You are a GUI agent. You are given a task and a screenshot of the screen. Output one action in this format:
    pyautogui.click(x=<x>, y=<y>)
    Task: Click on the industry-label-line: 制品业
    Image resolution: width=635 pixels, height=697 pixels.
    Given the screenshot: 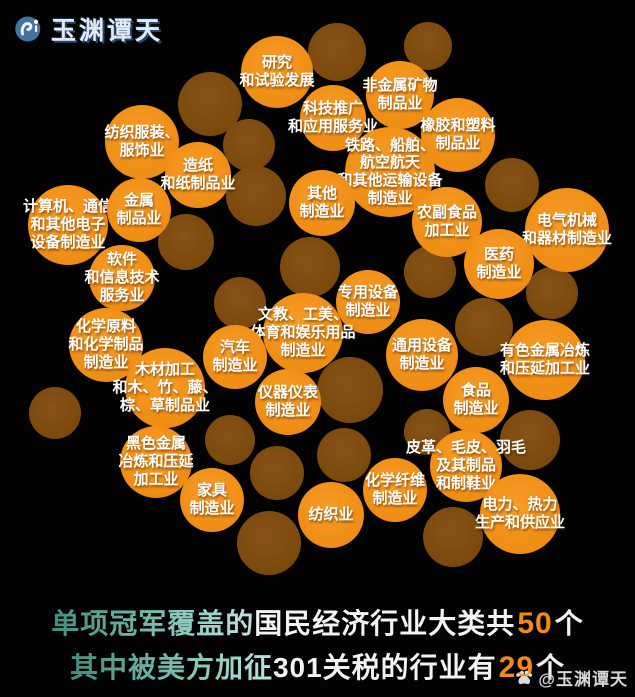 What is the action you would take?
    pyautogui.click(x=139, y=218)
    